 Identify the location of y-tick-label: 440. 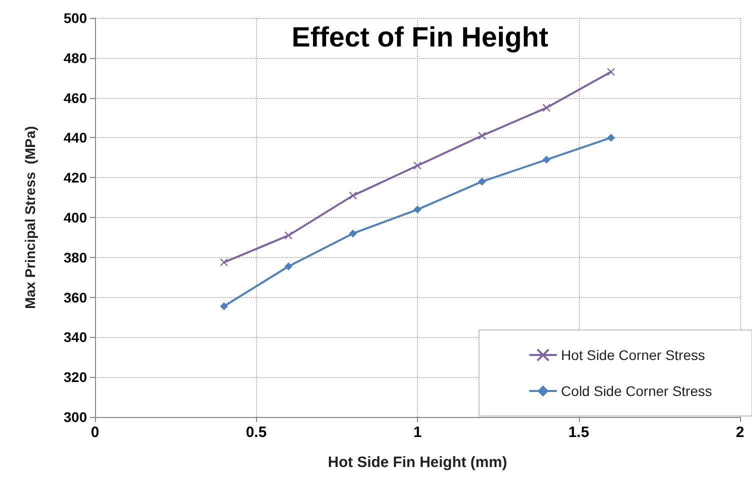
(76, 138).